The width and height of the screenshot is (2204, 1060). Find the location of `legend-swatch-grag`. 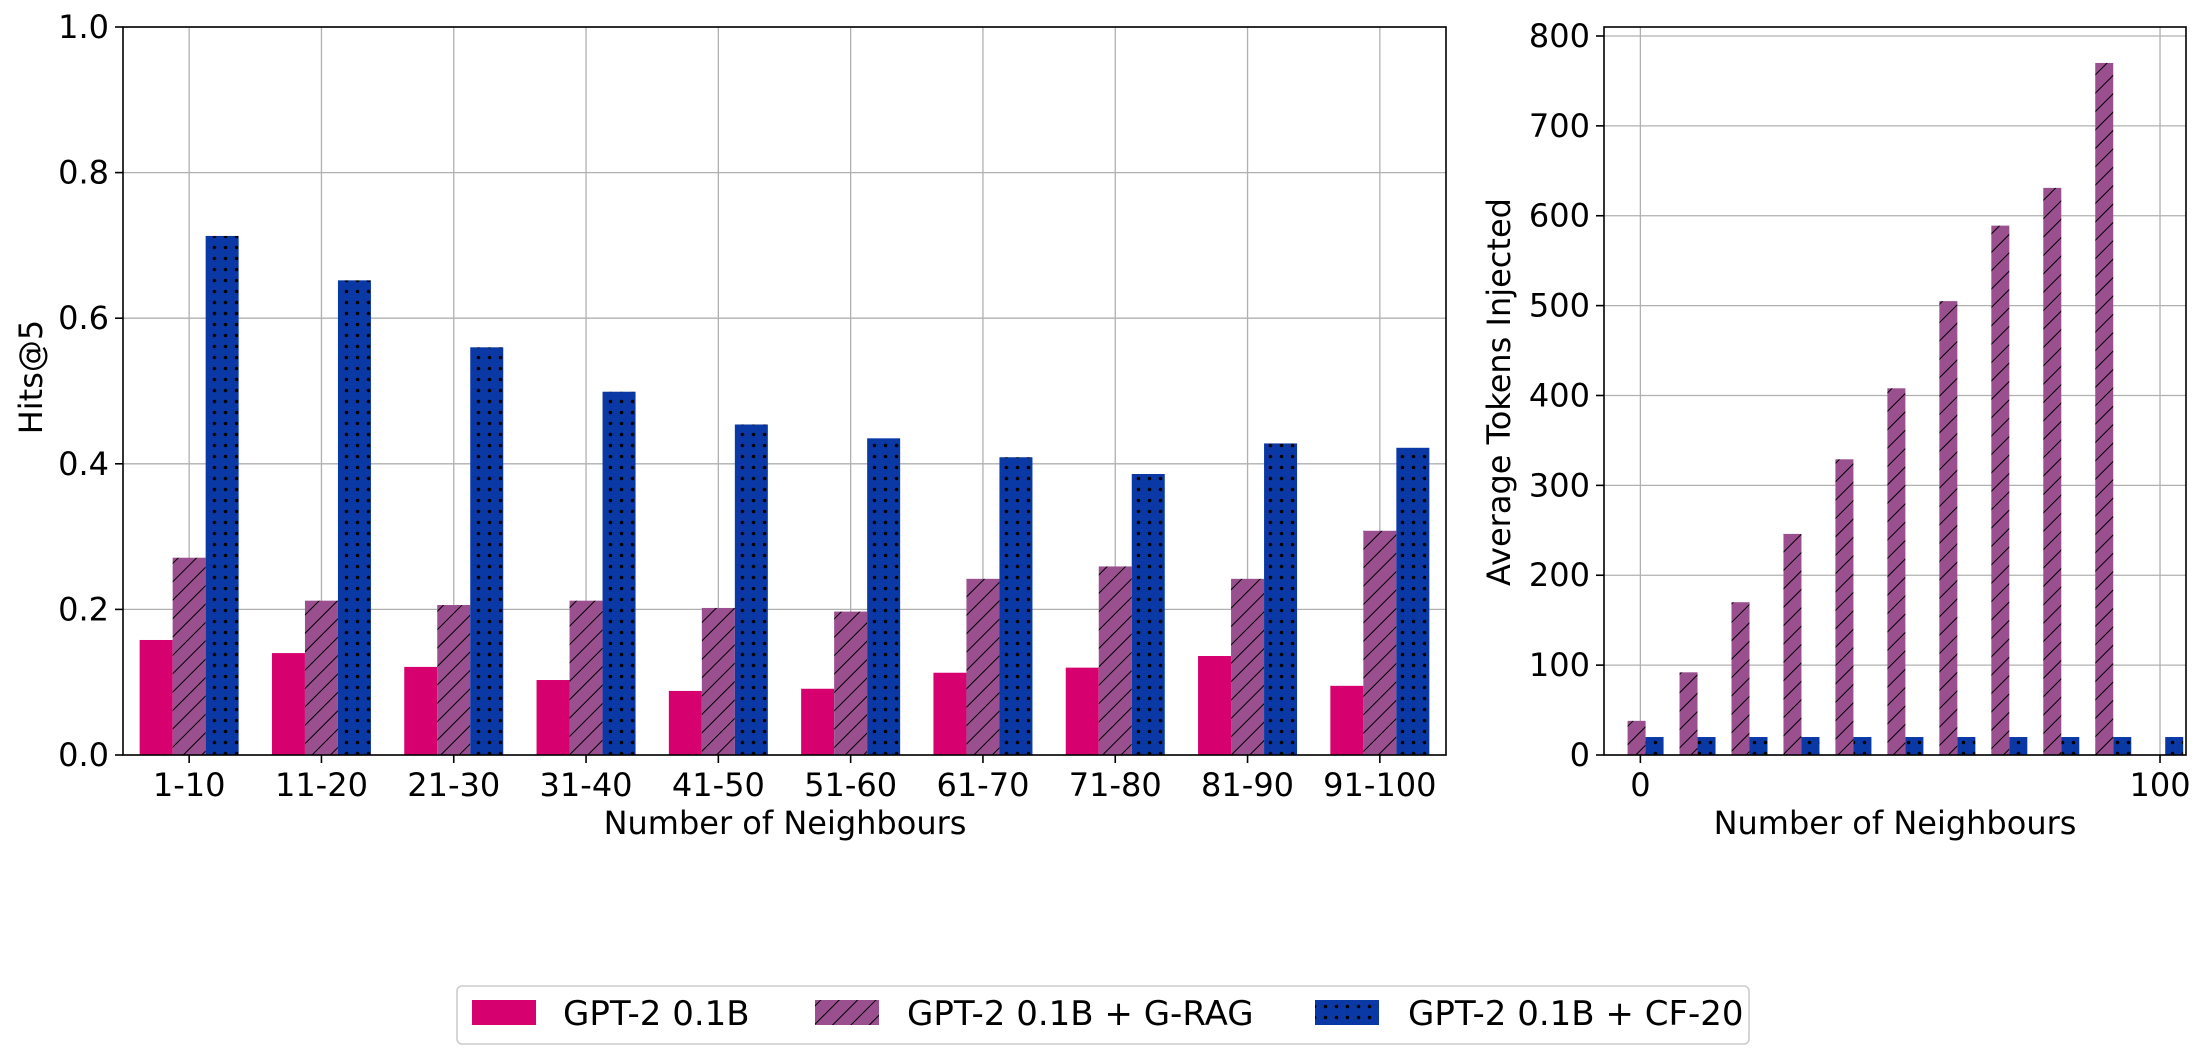

legend-swatch-grag is located at coordinates (847, 1012).